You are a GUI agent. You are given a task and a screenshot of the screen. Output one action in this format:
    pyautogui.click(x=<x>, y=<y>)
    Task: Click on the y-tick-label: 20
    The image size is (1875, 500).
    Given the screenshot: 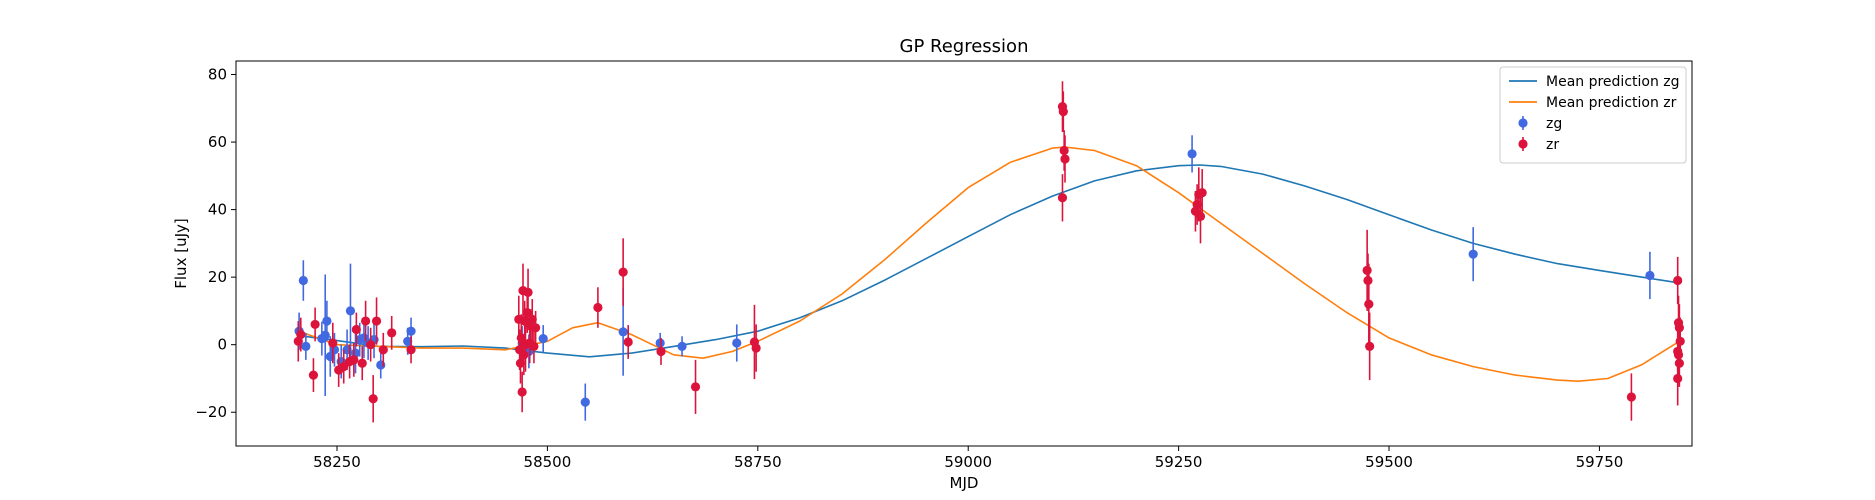 What is the action you would take?
    pyautogui.click(x=217, y=277)
    